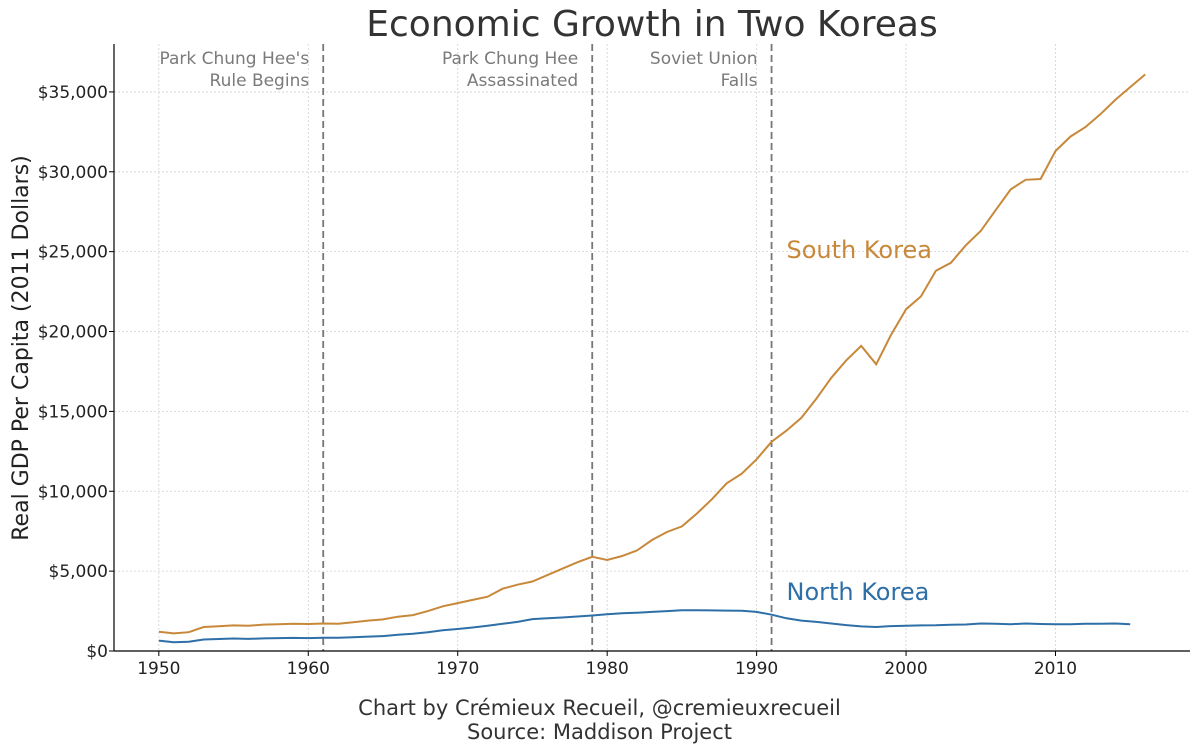  I want to click on x-tick-label: 1950, so click(158, 669).